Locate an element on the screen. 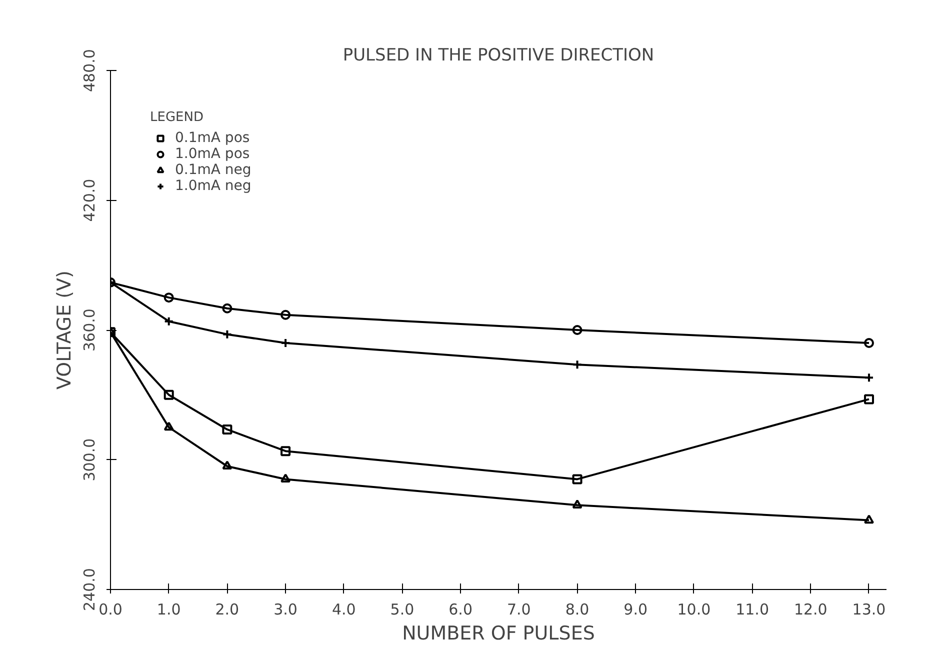  legend-label: 1.0mA neg is located at coordinates (213, 186).